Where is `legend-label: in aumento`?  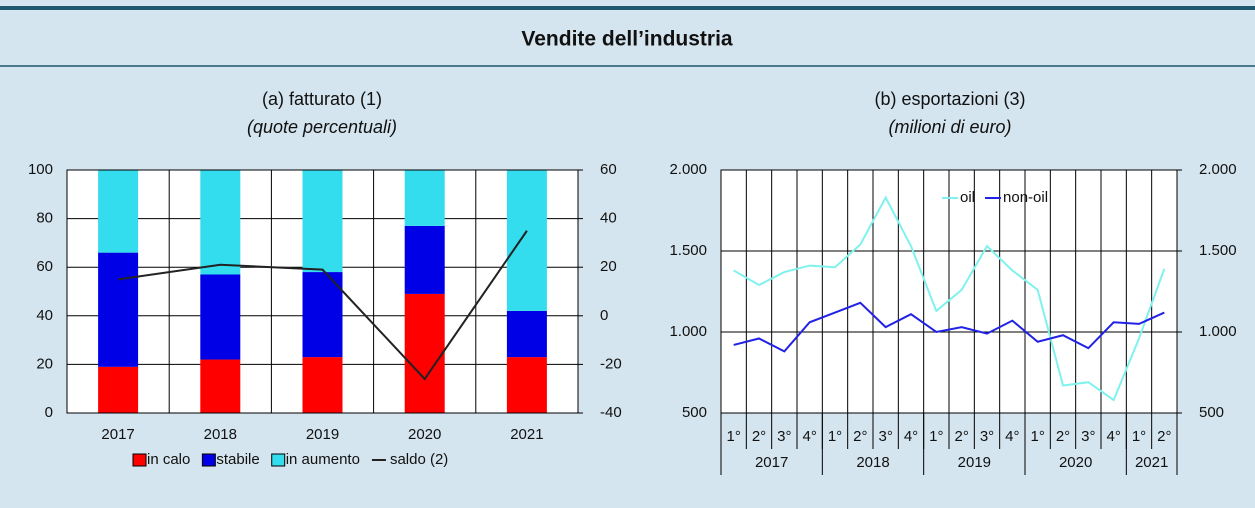
legend-label: in aumento is located at coordinates (323, 459).